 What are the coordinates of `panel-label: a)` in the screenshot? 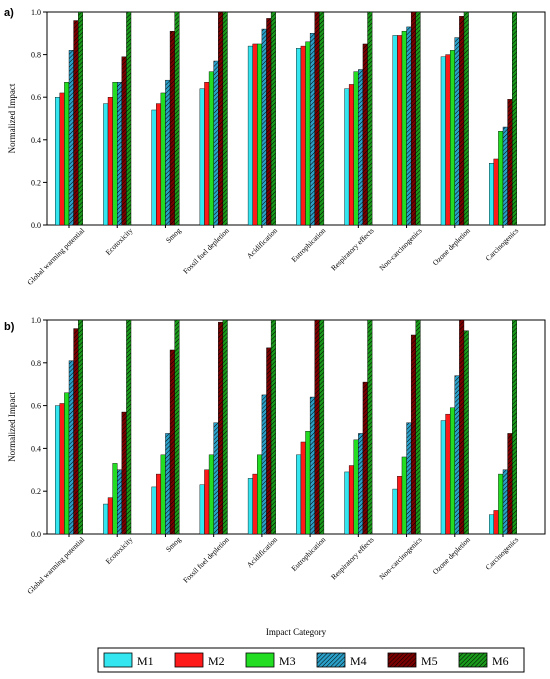 It's located at (9, 13).